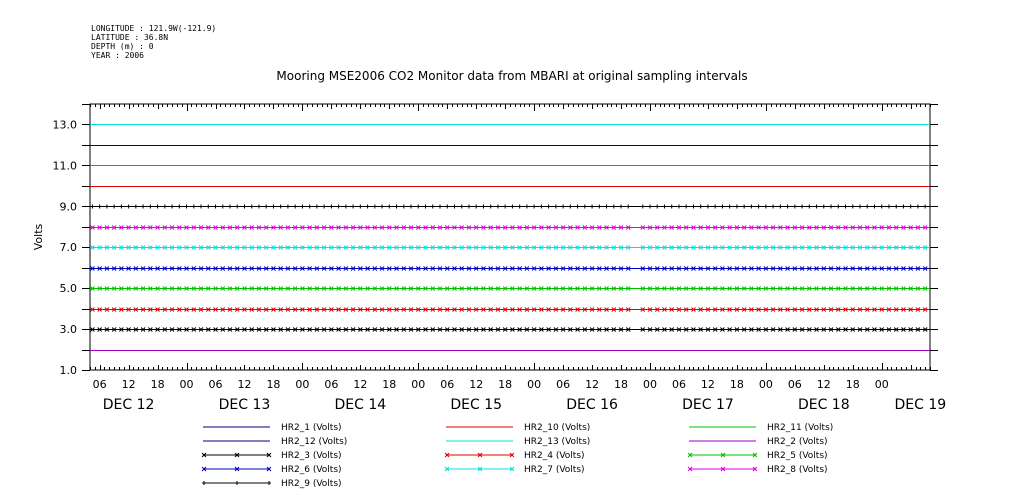  Describe the element at coordinates (514, 456) in the screenshot. I see `legend-entry: HR2_4 (Volts)` at that location.